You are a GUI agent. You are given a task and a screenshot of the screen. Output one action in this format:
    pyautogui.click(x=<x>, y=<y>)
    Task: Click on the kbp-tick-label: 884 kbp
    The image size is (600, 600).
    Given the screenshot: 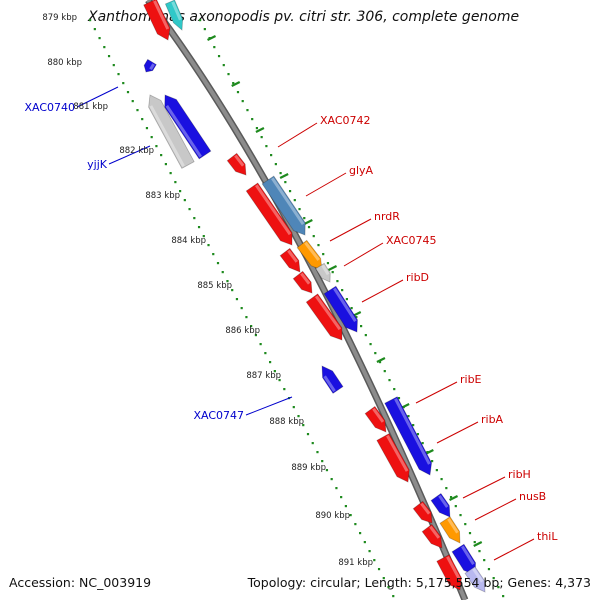 What is the action you would take?
    pyautogui.click(x=188, y=241)
    